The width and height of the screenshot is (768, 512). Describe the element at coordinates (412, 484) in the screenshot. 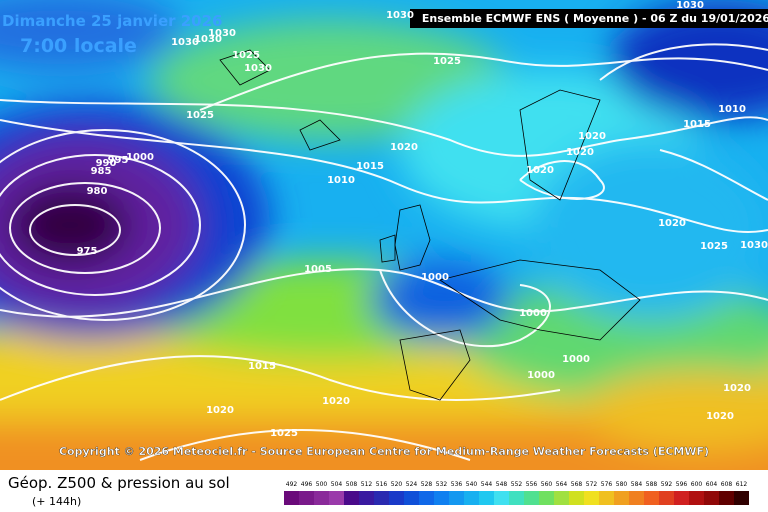

I see `colorbar-label: 524` at that location.